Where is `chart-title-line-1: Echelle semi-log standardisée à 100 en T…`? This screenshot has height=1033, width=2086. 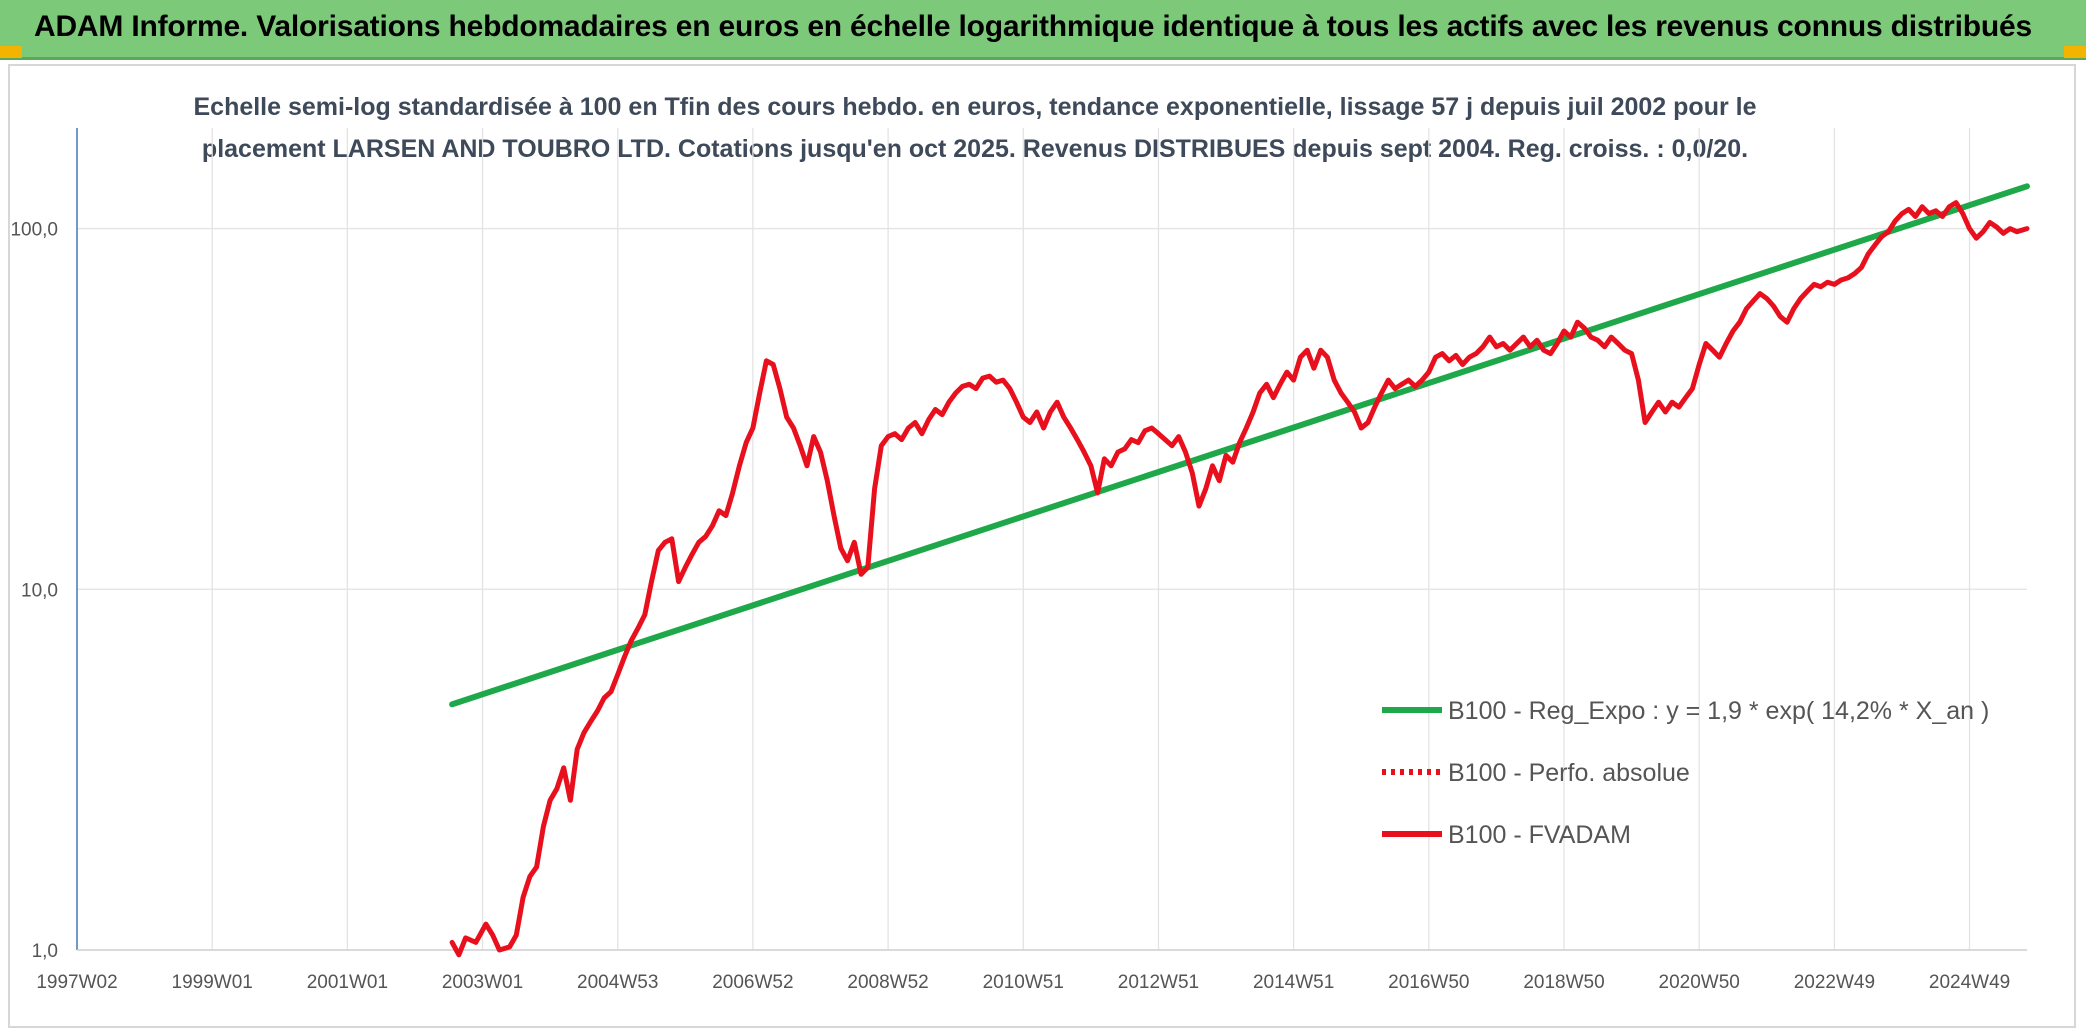
chart-title-line-1: Echelle semi-log standardisée à 100 en T… is located at coordinates (975, 107).